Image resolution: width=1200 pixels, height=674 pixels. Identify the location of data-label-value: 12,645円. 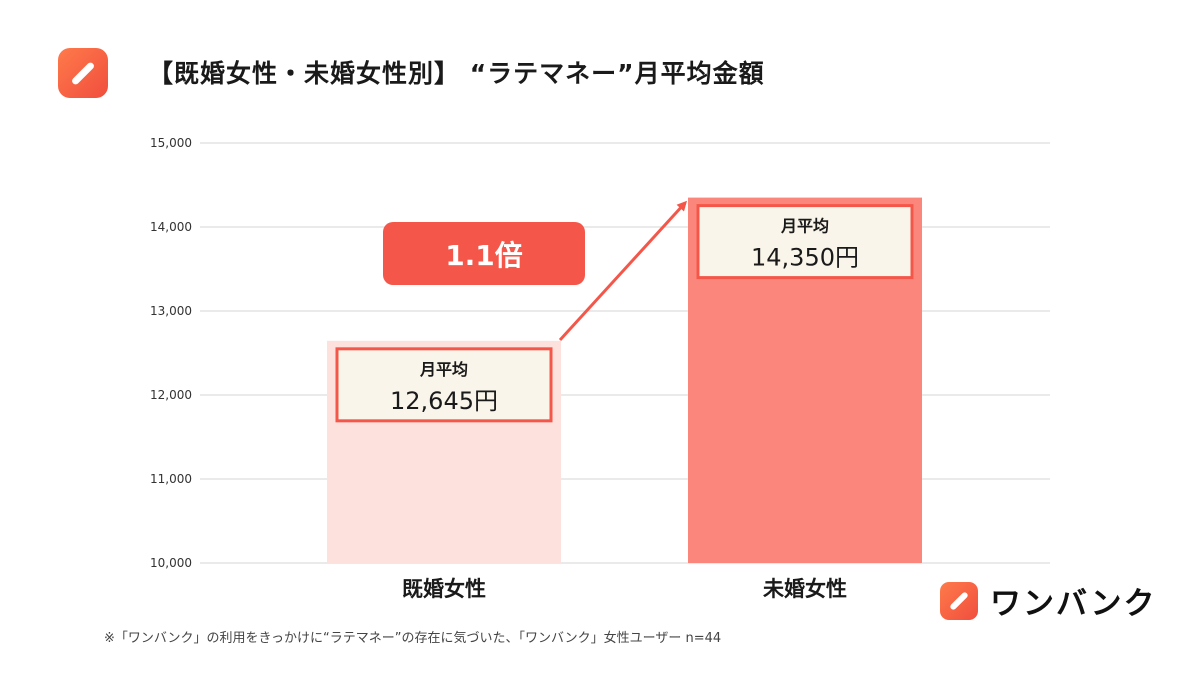
(444, 401).